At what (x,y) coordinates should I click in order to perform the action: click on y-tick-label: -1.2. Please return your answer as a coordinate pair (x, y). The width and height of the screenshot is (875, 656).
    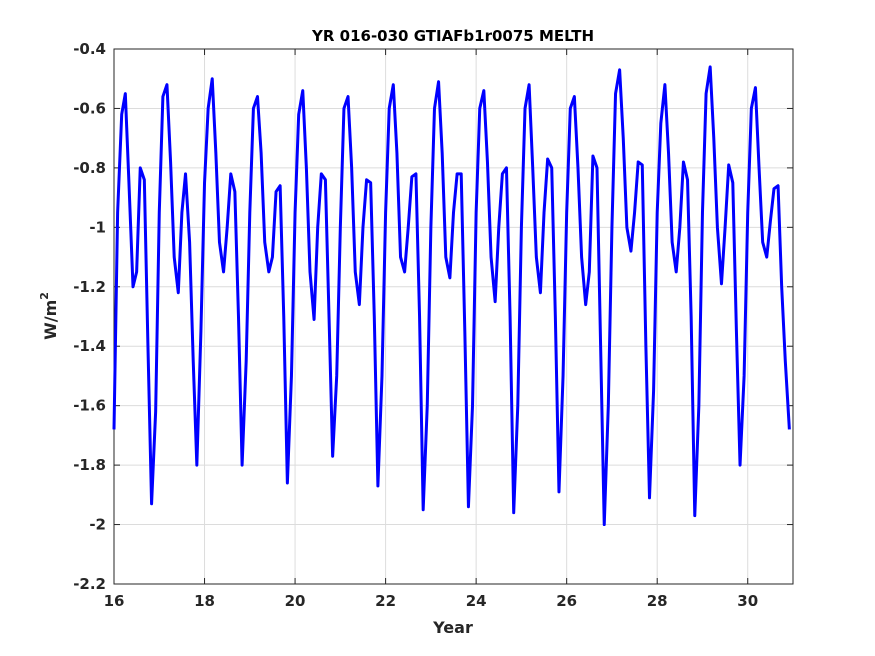
    Looking at the image, I should click on (89, 287).